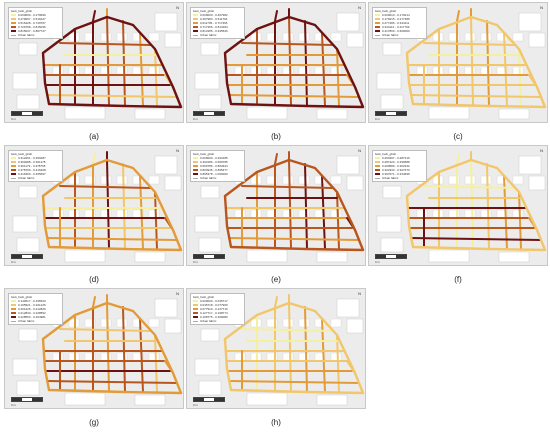  I want to click on panel-caption: (f), so click(458, 279).